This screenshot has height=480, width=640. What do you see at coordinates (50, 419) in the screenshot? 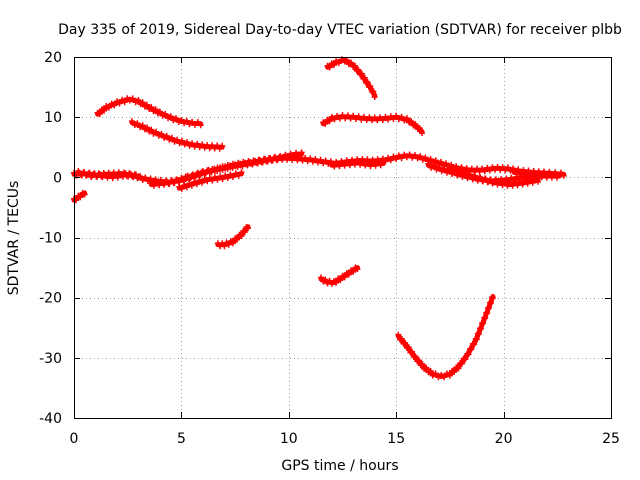
I see `y-tick-label: -40` at bounding box center [50, 419].